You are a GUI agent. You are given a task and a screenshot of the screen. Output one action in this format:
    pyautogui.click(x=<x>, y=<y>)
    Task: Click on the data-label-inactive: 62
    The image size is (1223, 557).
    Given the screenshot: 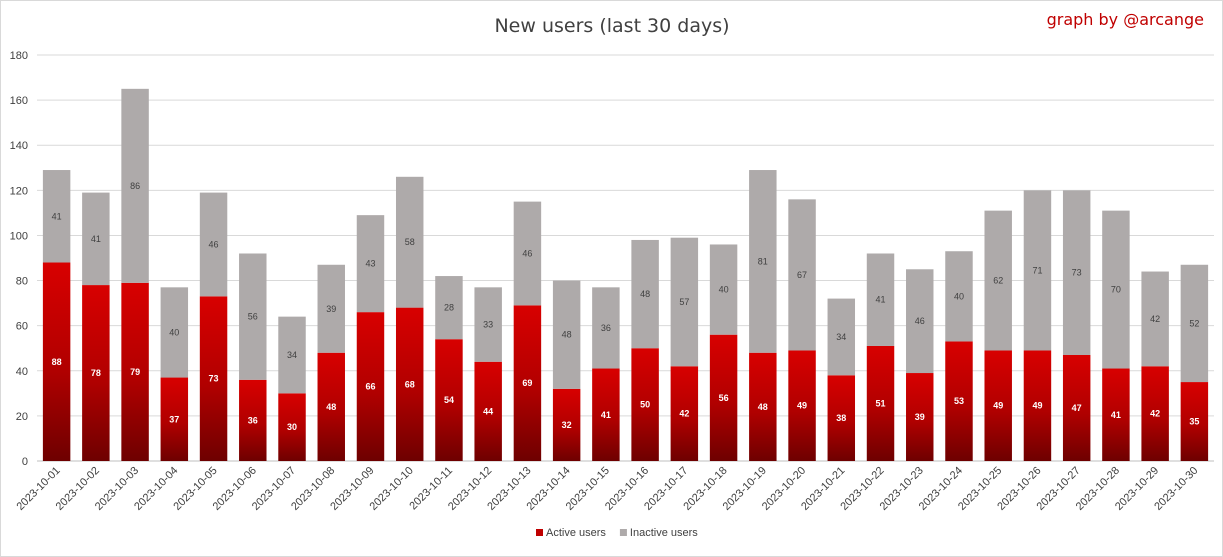 What is the action you would take?
    pyautogui.click(x=998, y=281)
    